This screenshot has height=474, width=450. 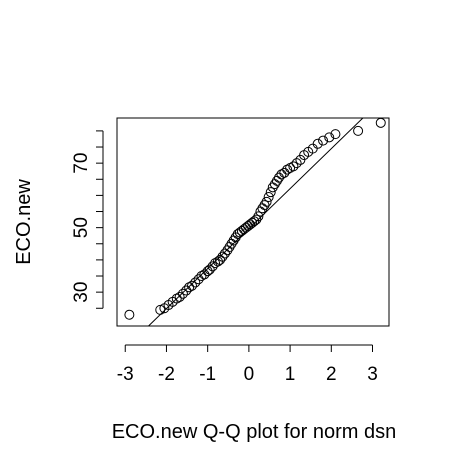 I want to click on y-tick-label: 30, so click(x=81, y=292).